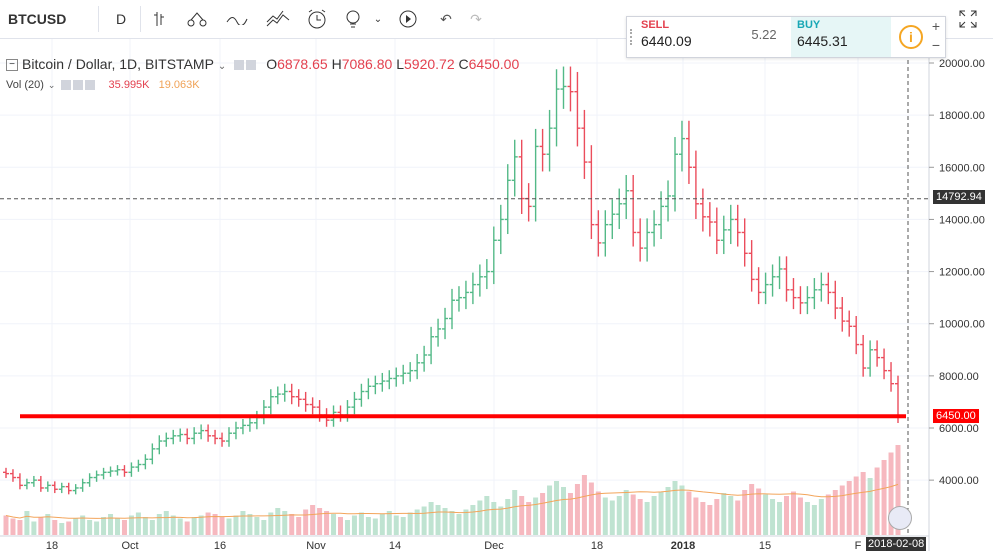 This screenshot has height=551, width=993. Describe the element at coordinates (98, 19) in the screenshot. I see `toolbar-divider` at that location.